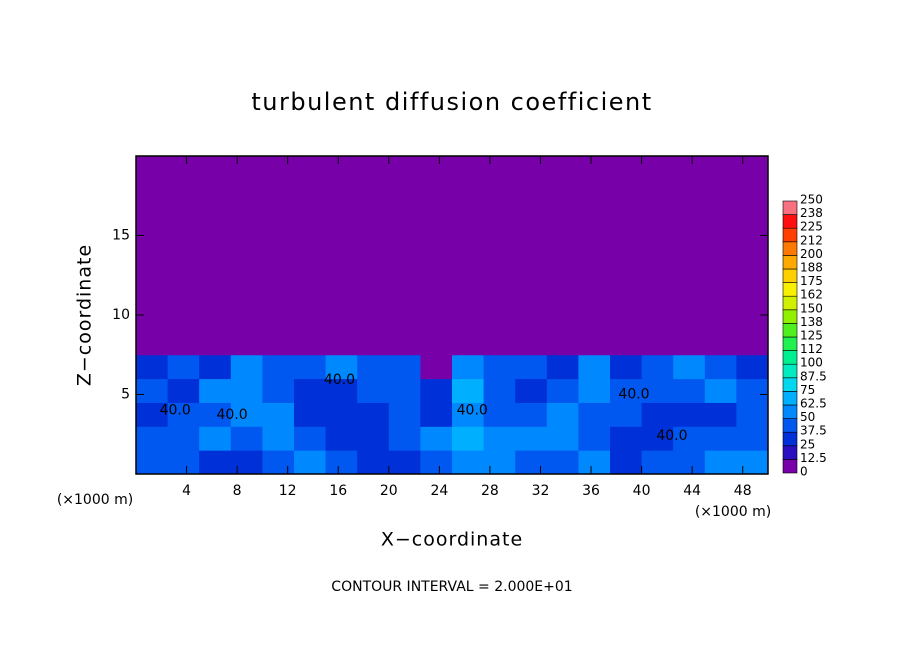 This screenshot has width=904, height=654. I want to click on colorbar-label: 75, so click(807, 390).